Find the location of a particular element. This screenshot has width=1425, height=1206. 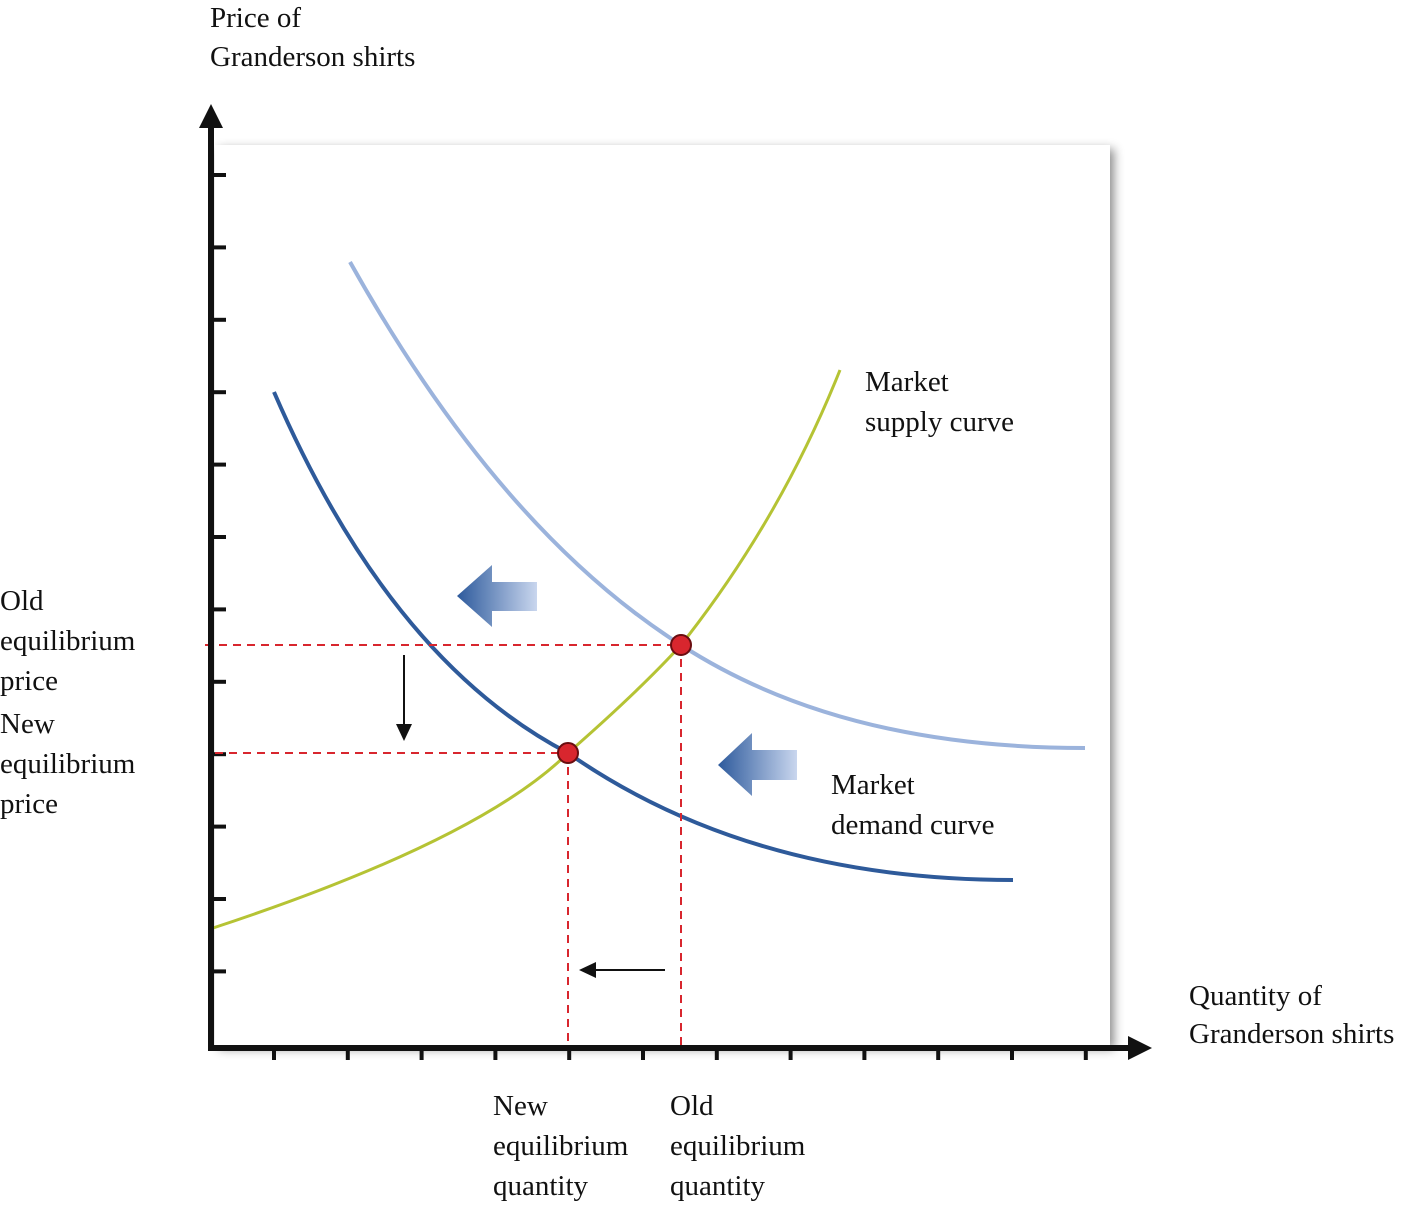

label-line: Quantity of is located at coordinates (1255, 996).